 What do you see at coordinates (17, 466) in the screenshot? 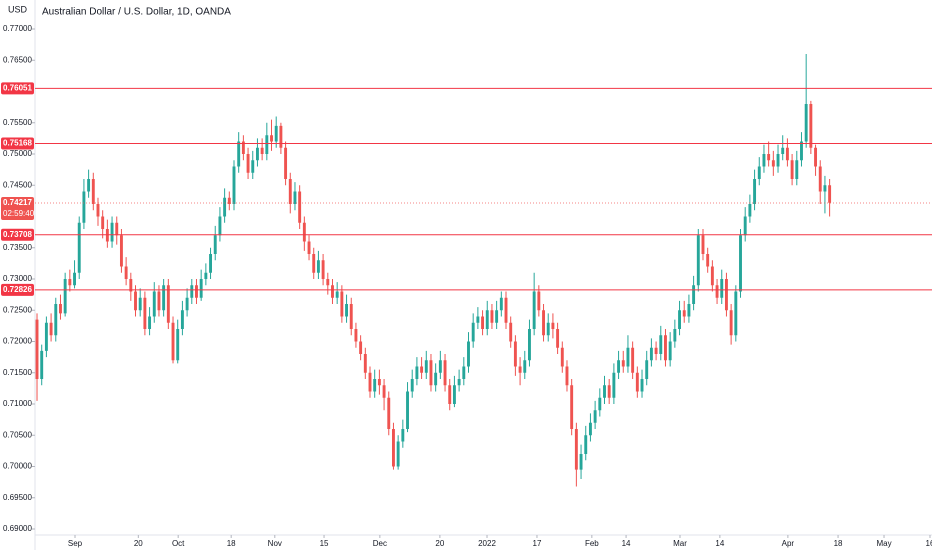
I see `y-tick-label: 0.70000` at bounding box center [17, 466].